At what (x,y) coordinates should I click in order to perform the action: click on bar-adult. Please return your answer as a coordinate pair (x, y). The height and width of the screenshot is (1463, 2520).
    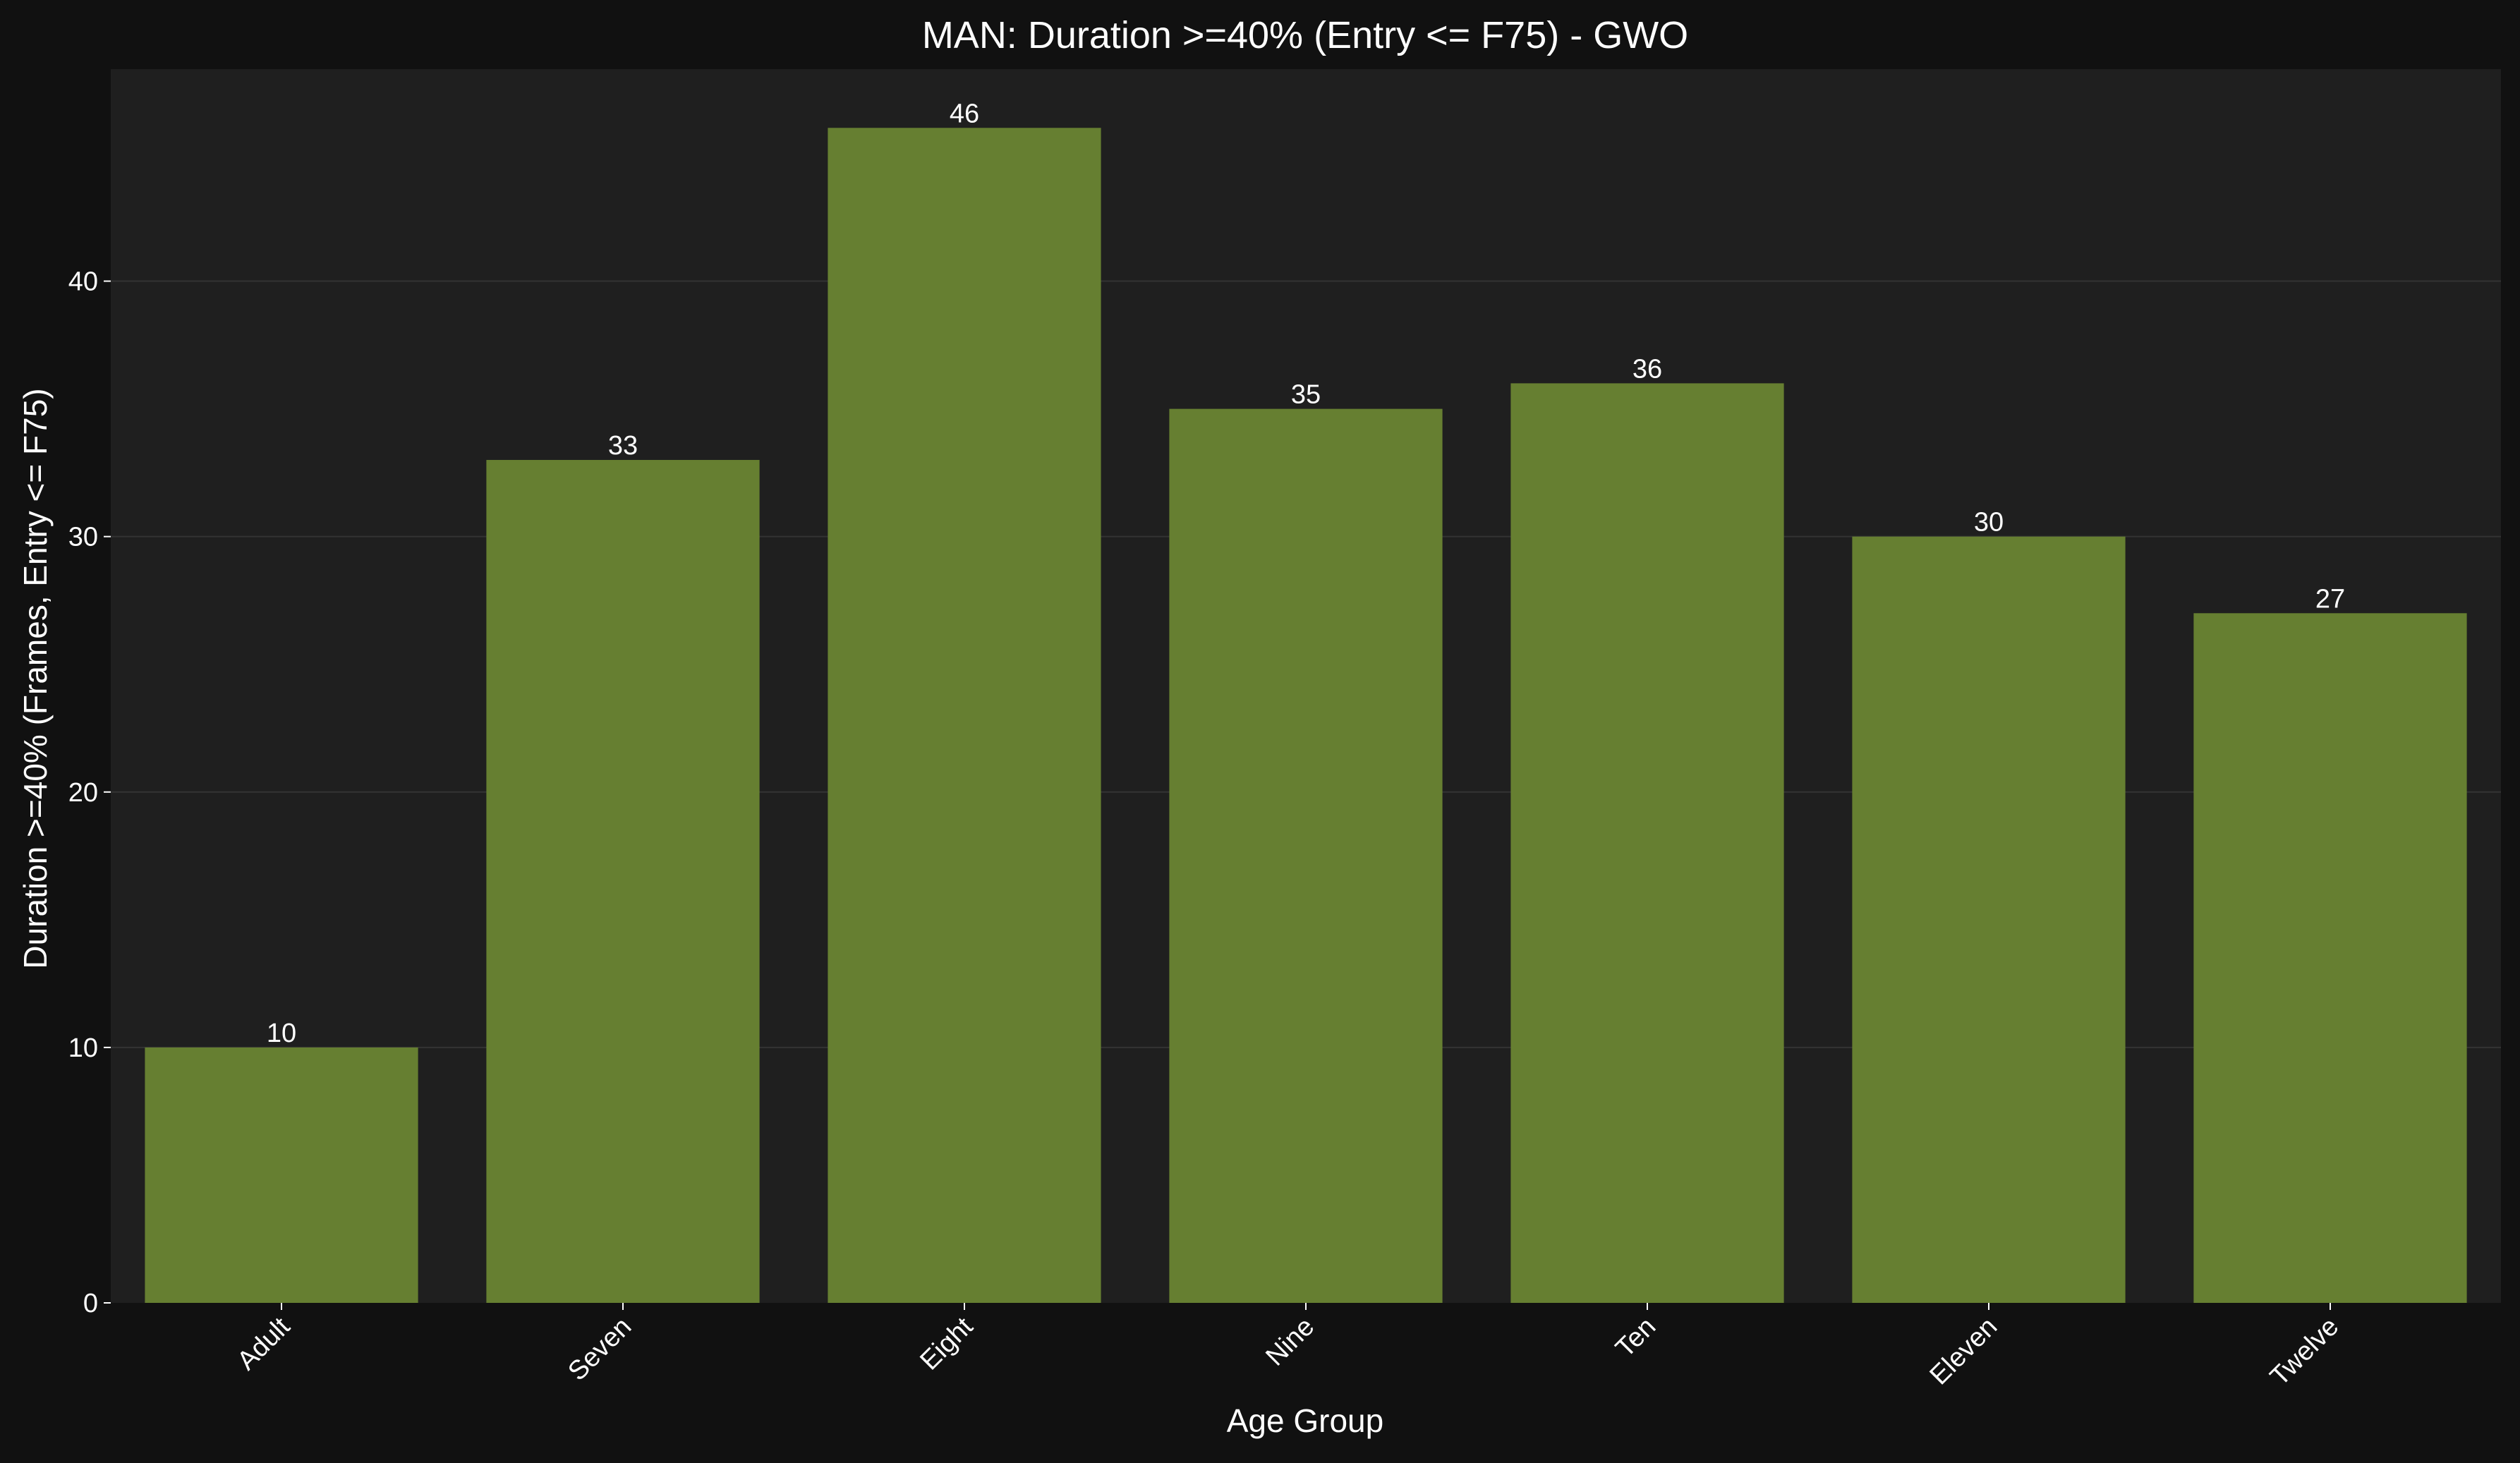
    Looking at the image, I should click on (281, 1175).